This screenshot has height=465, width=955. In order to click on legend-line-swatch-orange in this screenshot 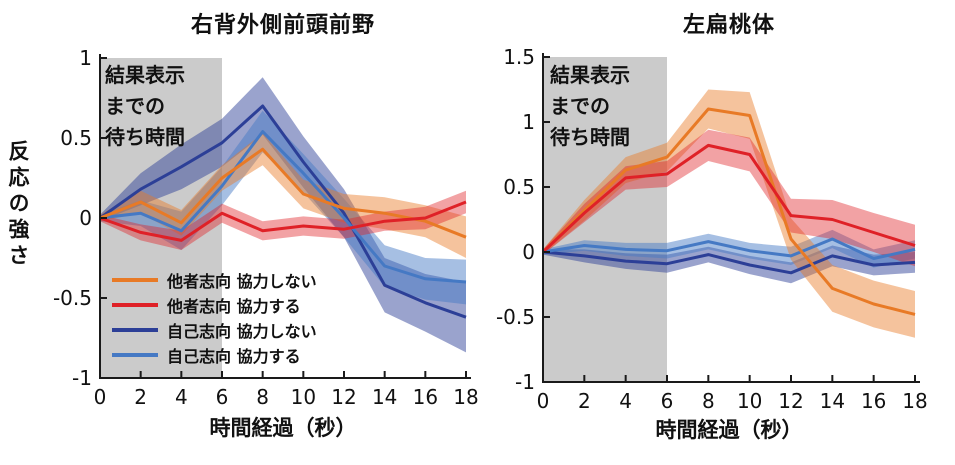, I will do `click(135, 279)`.